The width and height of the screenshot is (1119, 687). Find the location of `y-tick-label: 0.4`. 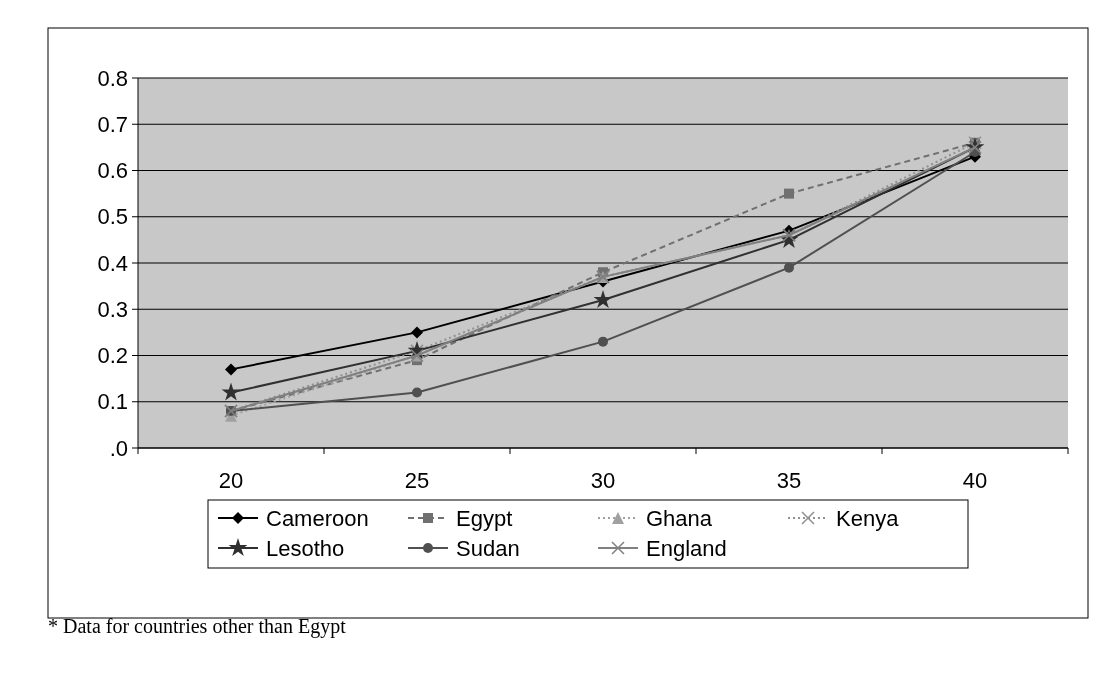

y-tick-label: 0.4 is located at coordinates (112, 263).